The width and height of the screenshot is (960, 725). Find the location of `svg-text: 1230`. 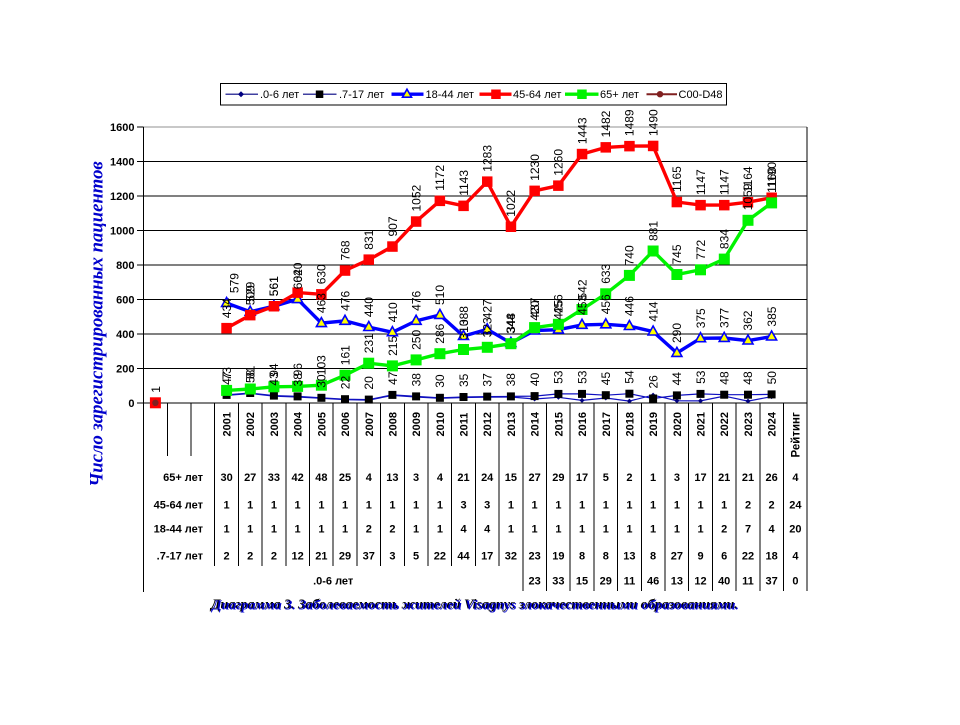

svg-text: 1230 is located at coordinates (535, 167).